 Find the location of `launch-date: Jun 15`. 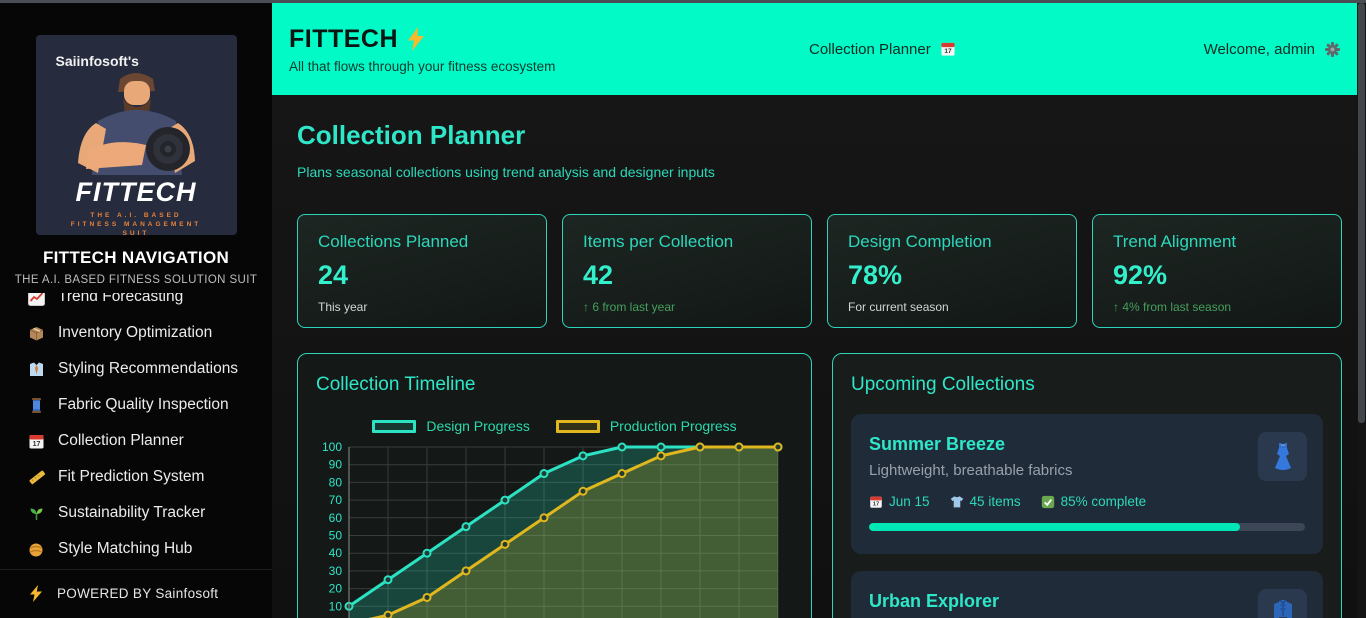

launch-date: Jun 15 is located at coordinates (909, 501).